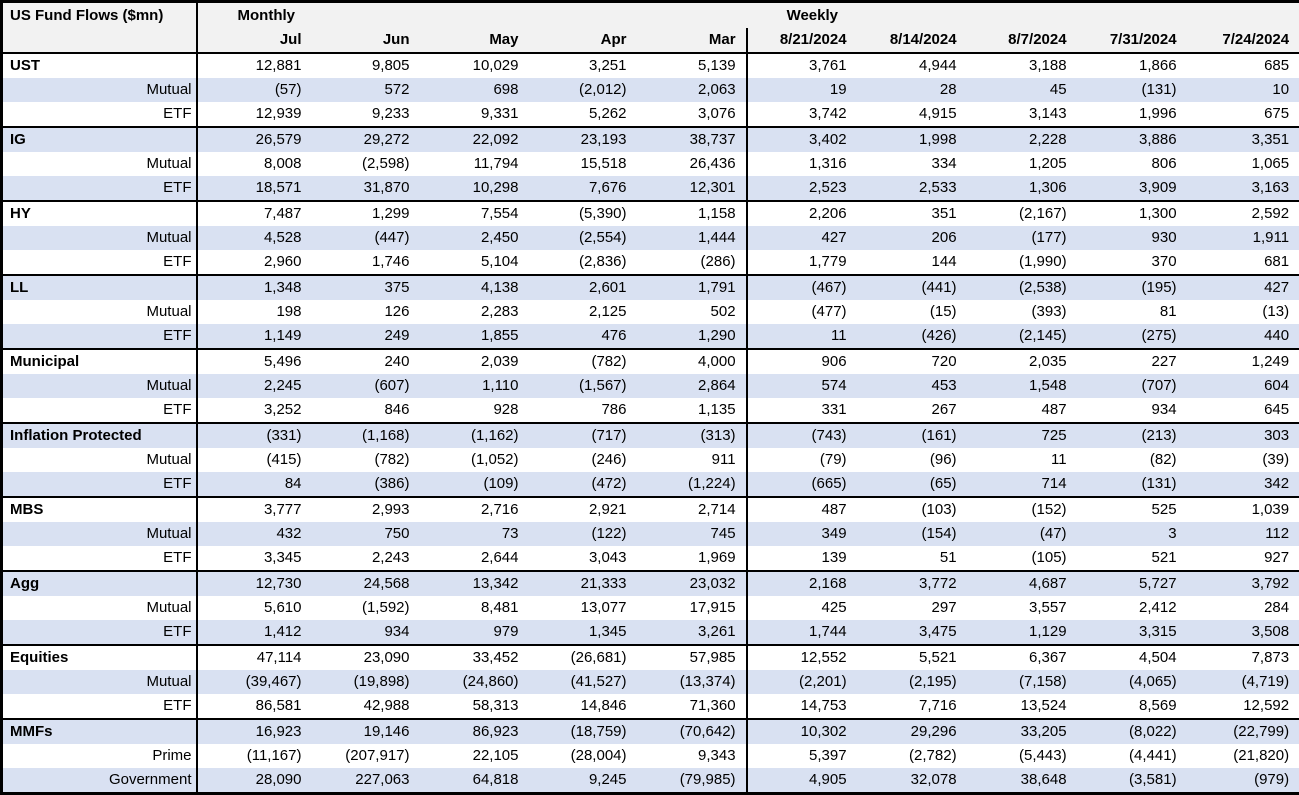 This screenshot has width=1299, height=795. Describe the element at coordinates (692, 781) in the screenshot. I see `value-cell: (79,985)` at that location.